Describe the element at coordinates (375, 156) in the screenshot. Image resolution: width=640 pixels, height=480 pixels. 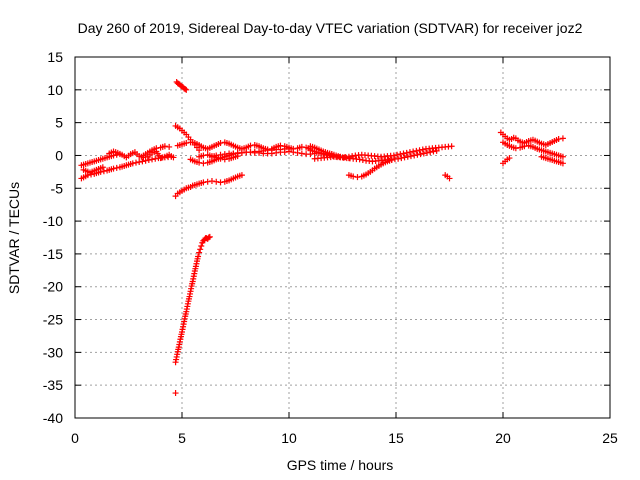
I see `series-arc-late-b` at that location.